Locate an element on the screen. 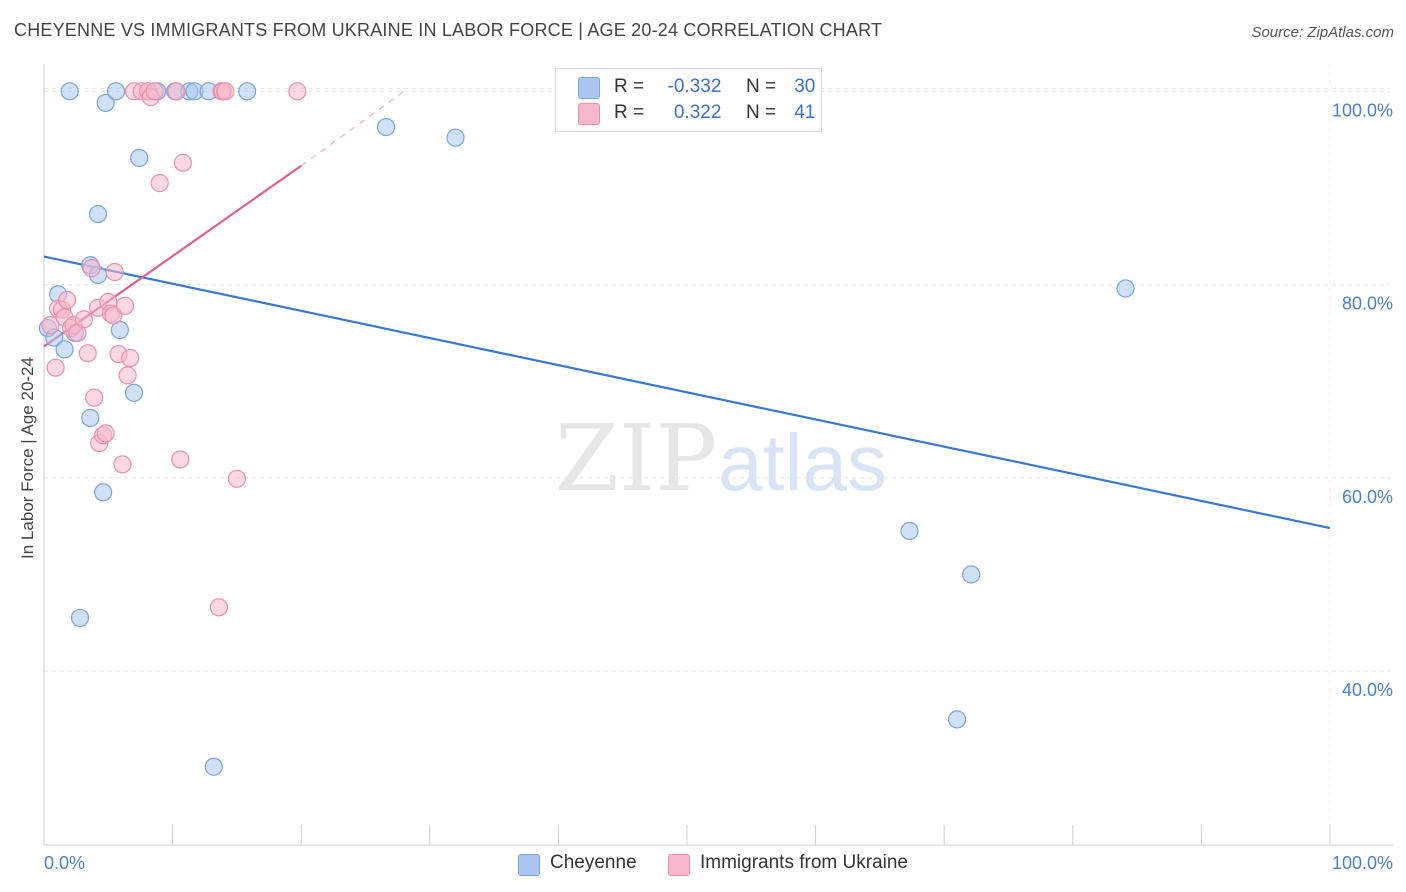  watermark: ZIP atlas is located at coordinates (721, 458).